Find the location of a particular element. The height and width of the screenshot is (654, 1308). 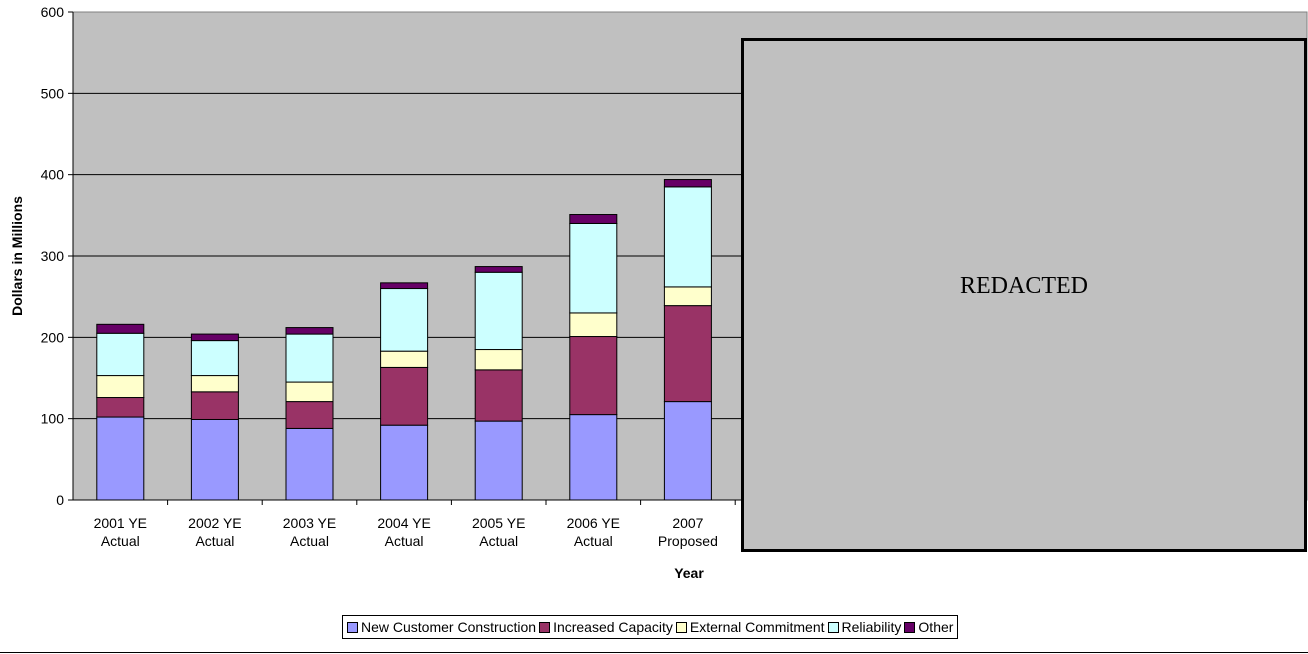

x-tick-label: Proposed is located at coordinates (688, 541).